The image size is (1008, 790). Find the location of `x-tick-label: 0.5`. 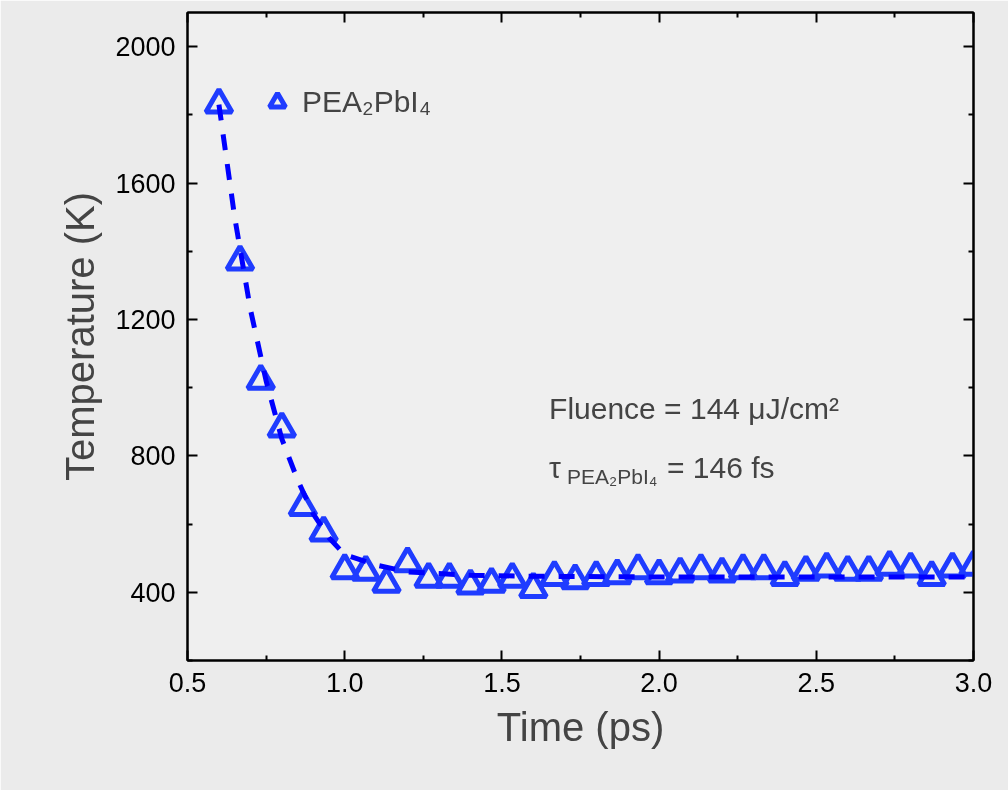

x-tick-label: 0.5 is located at coordinates (187, 682).